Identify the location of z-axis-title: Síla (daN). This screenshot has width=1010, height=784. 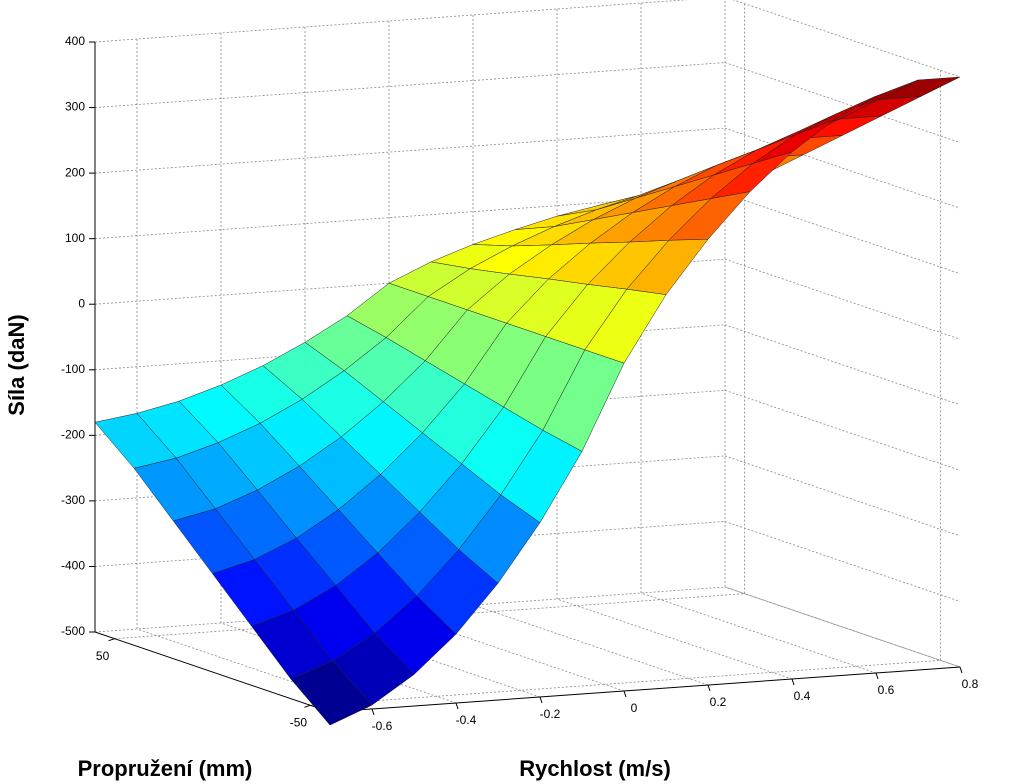
(16, 364).